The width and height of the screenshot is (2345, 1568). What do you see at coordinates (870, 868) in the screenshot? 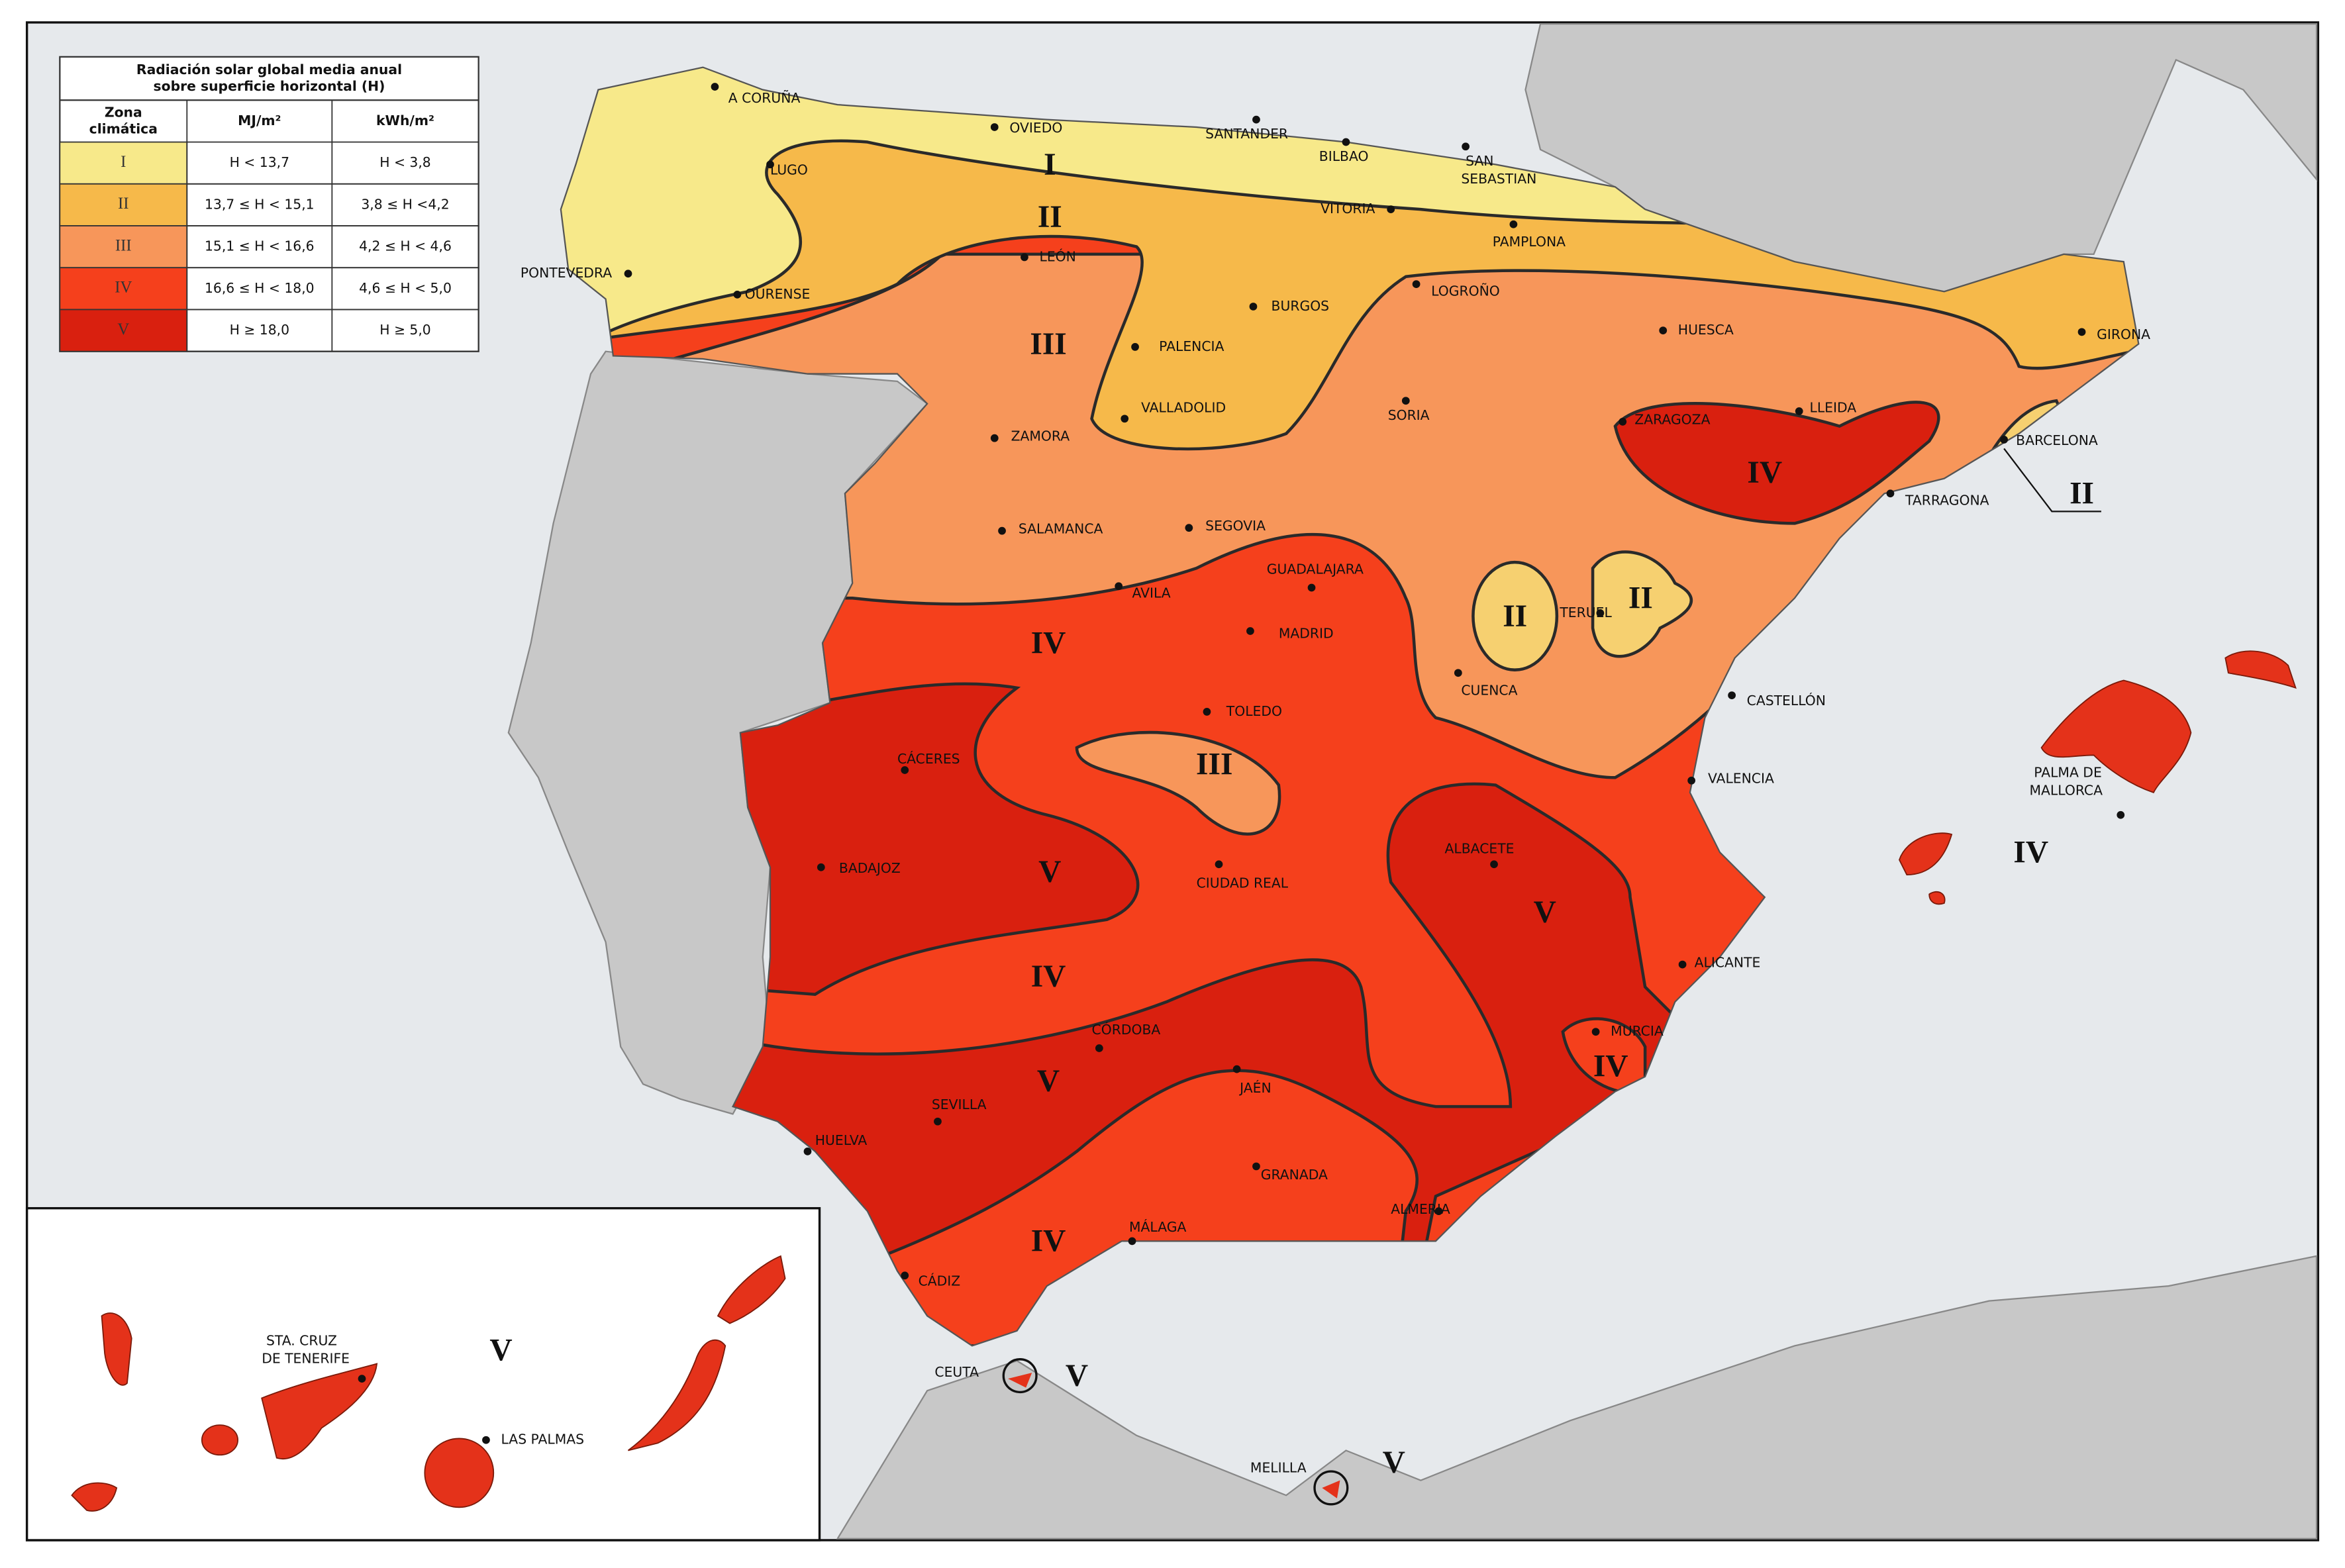
I see `city-label: BADAJOZ` at bounding box center [870, 868].